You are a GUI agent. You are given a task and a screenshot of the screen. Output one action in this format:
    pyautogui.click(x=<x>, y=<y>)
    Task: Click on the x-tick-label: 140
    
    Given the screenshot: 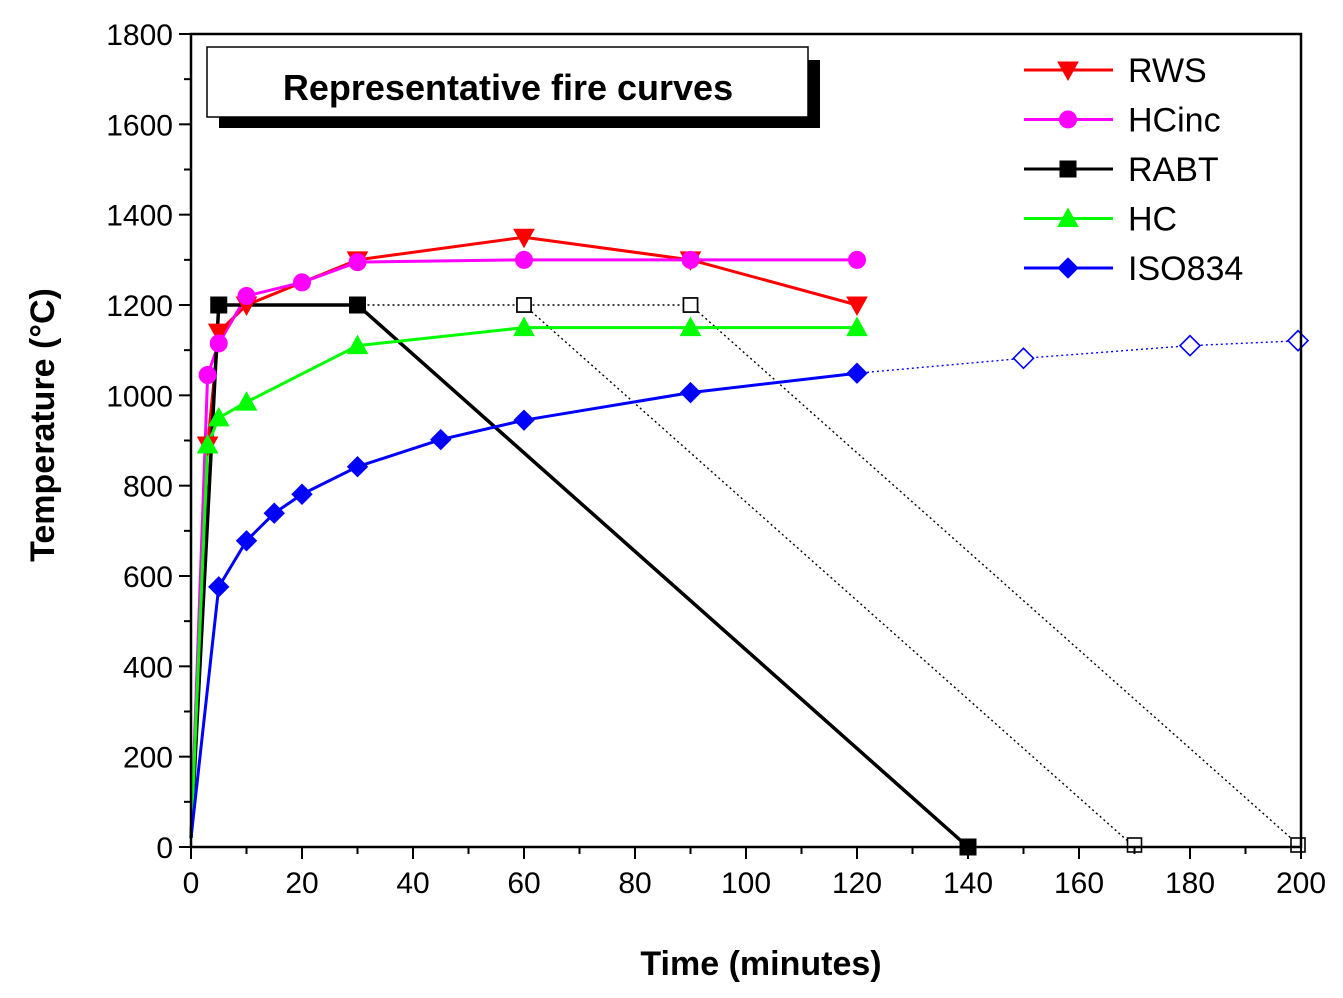 What is the action you would take?
    pyautogui.click(x=968, y=883)
    